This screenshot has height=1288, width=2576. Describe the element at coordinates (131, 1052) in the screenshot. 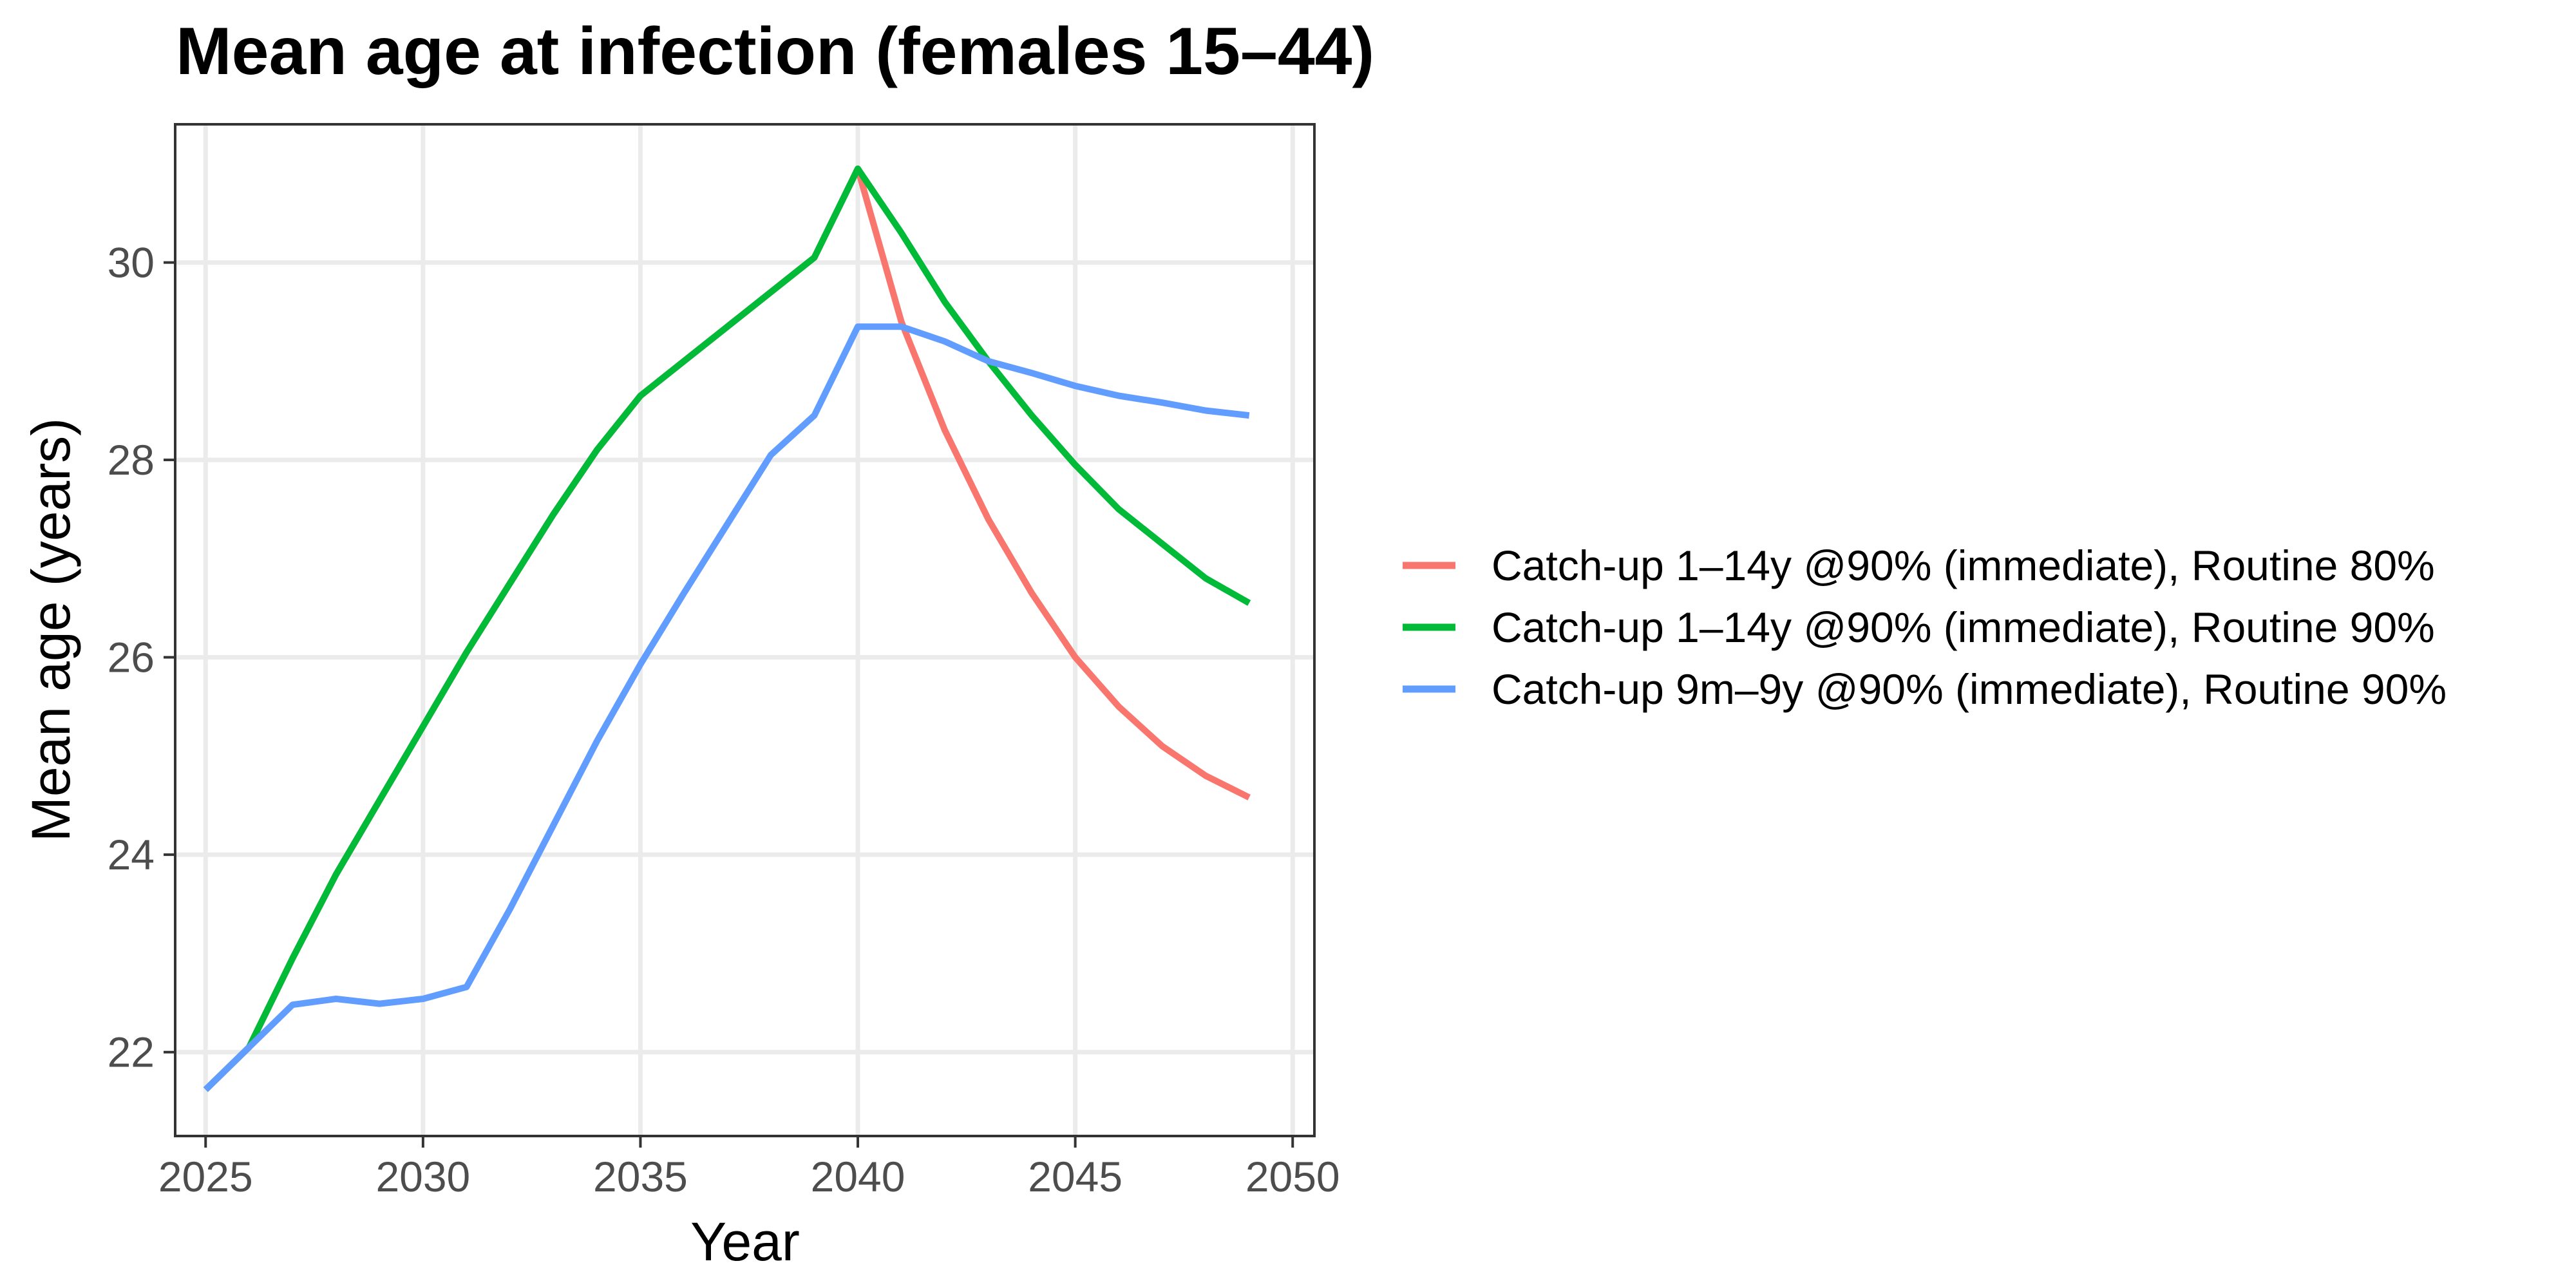

I see `y-tick-label: 22` at that location.